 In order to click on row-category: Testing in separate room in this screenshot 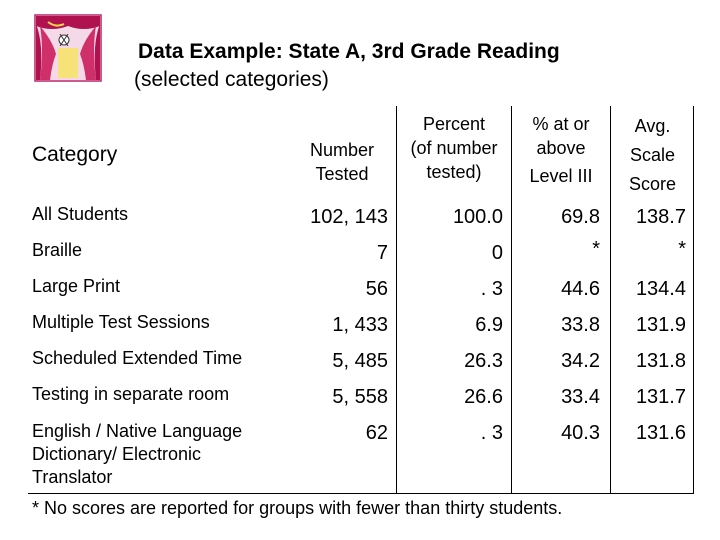, I will do `click(131, 394)`.